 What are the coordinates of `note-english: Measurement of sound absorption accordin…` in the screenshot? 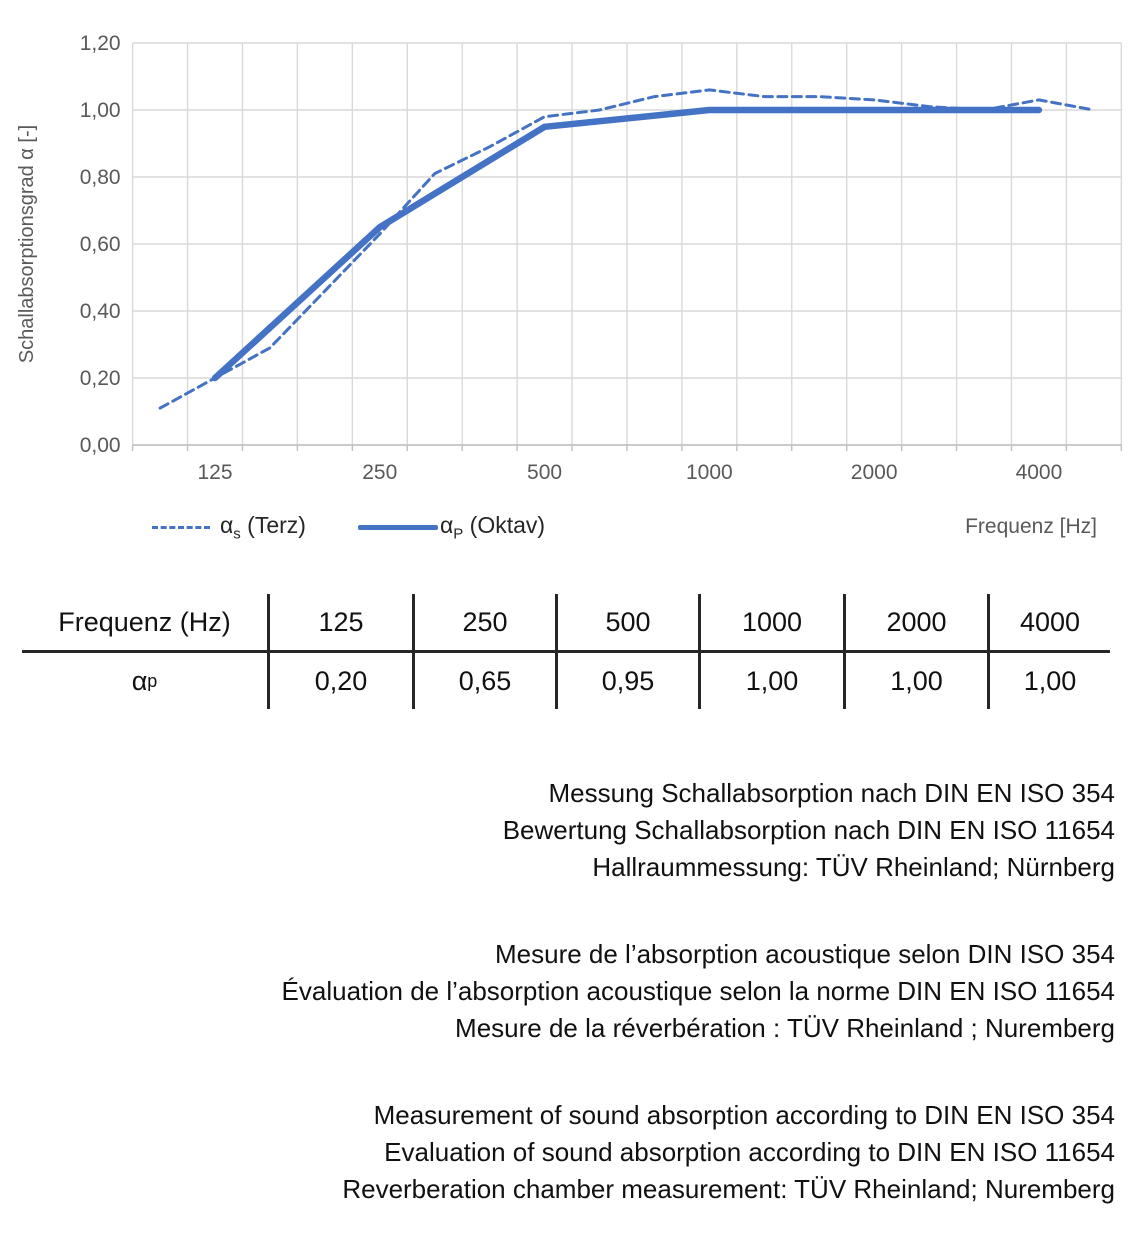 It's located at (567, 1152).